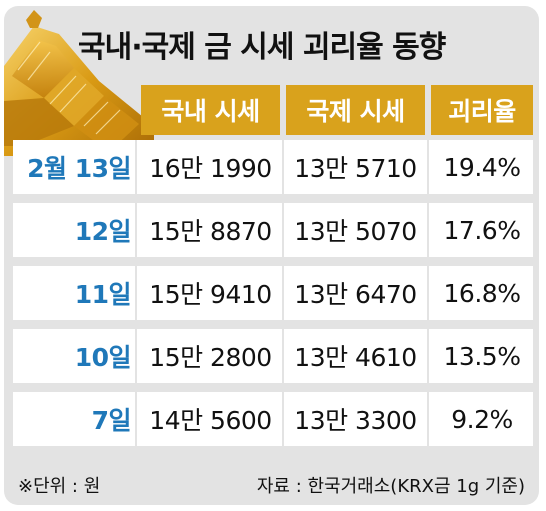 The height and width of the screenshot is (511, 546). I want to click on row-domestic: 15만 9410, so click(210, 294).